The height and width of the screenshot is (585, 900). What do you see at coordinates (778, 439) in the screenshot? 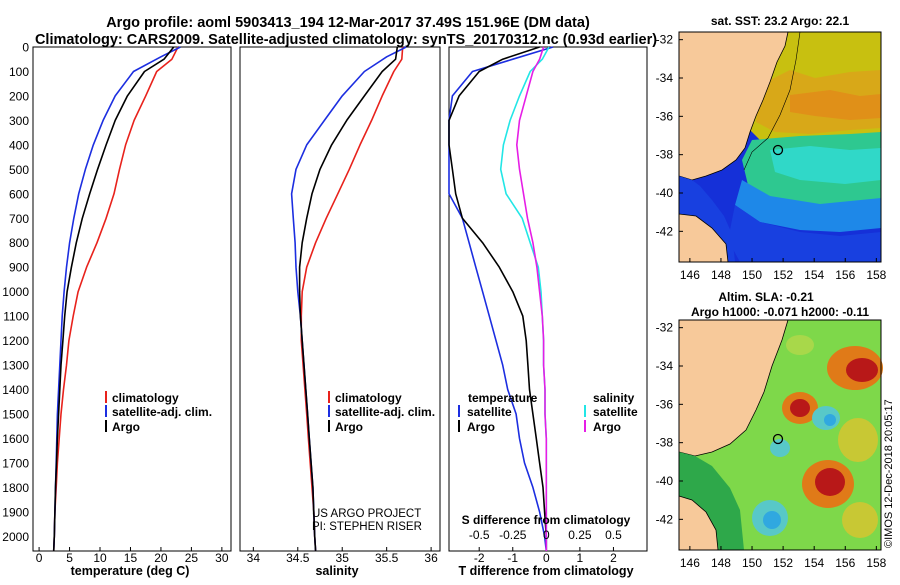
I see `sla-float-marker` at bounding box center [778, 439].